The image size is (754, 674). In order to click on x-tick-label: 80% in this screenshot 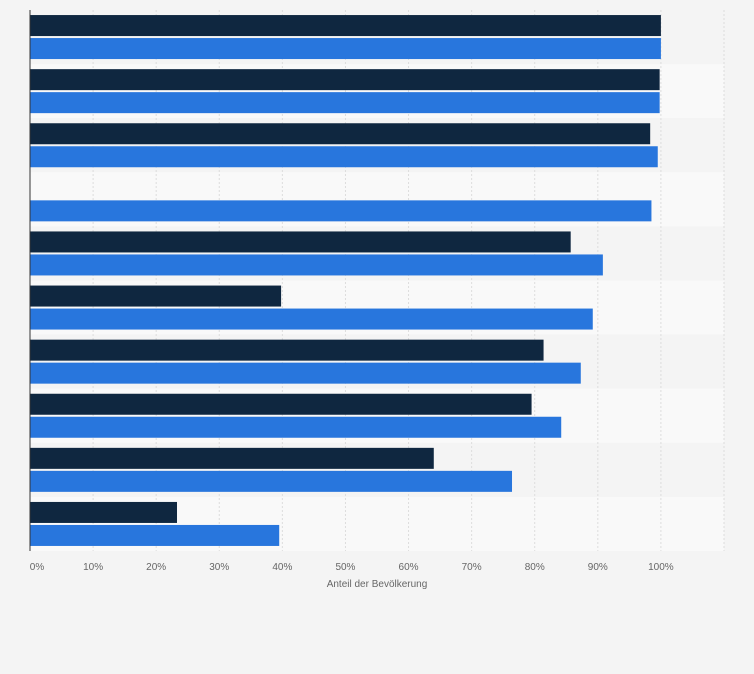, I will do `click(535, 567)`.